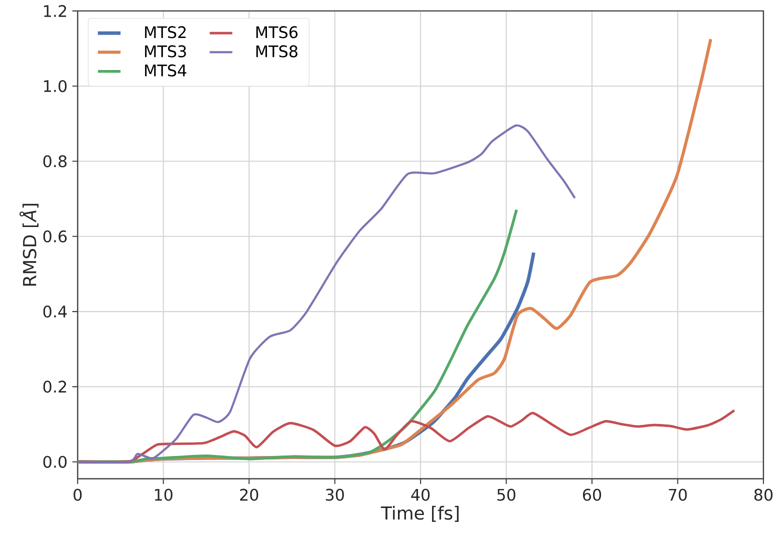 Image resolution: width=778 pixels, height=536 pixels. I want to click on x-tick-label: 30, so click(335, 494).